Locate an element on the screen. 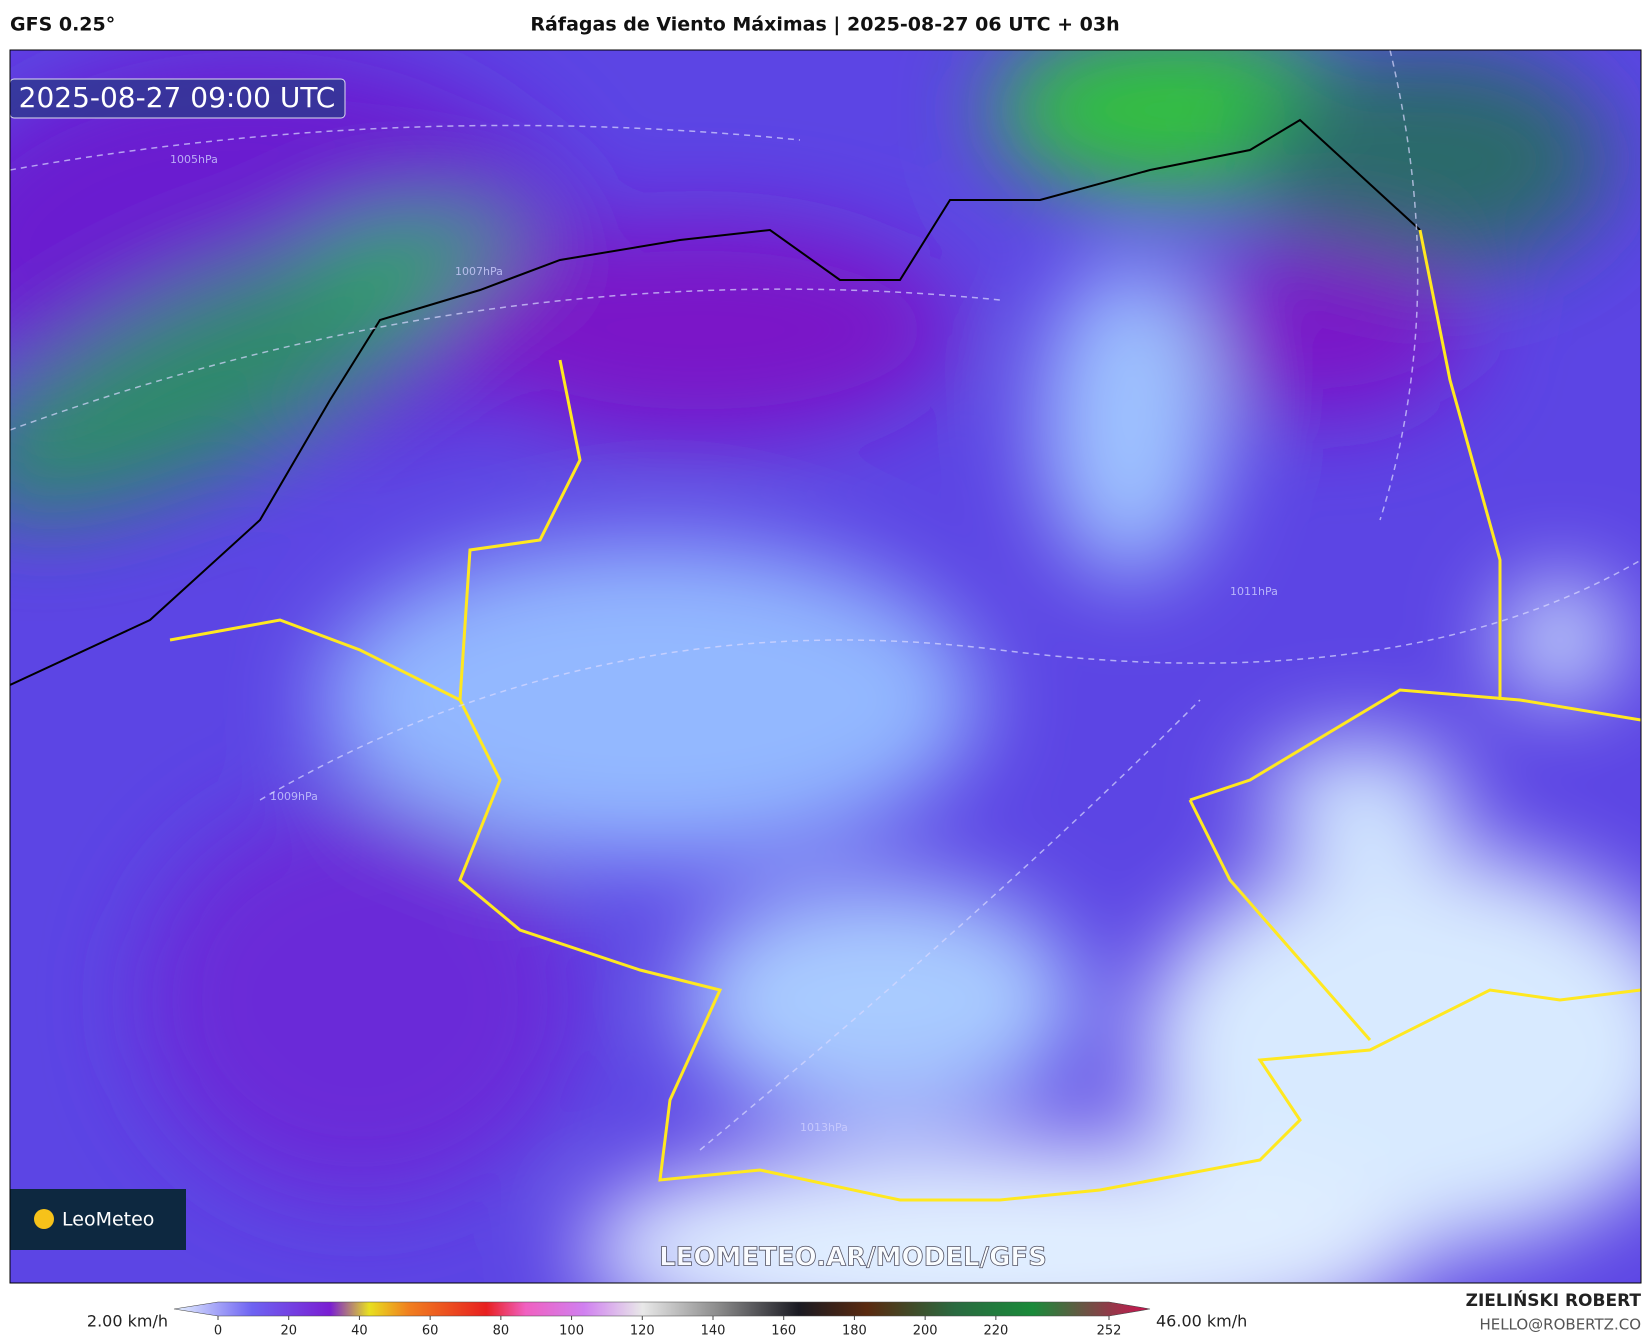 The height and width of the screenshot is (1339, 1649). isobar-label: 1009hPa is located at coordinates (294, 796).